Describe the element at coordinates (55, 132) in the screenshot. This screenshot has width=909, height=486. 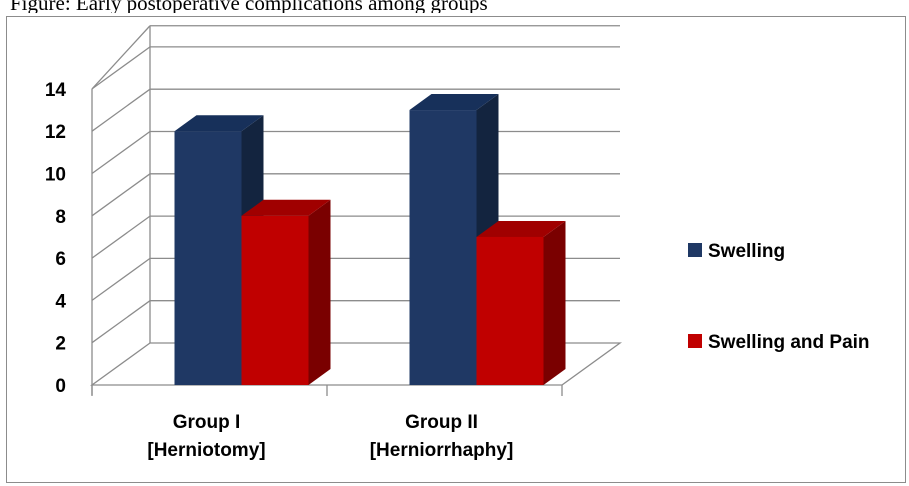
I see `y-tick-label-12: 12` at that location.